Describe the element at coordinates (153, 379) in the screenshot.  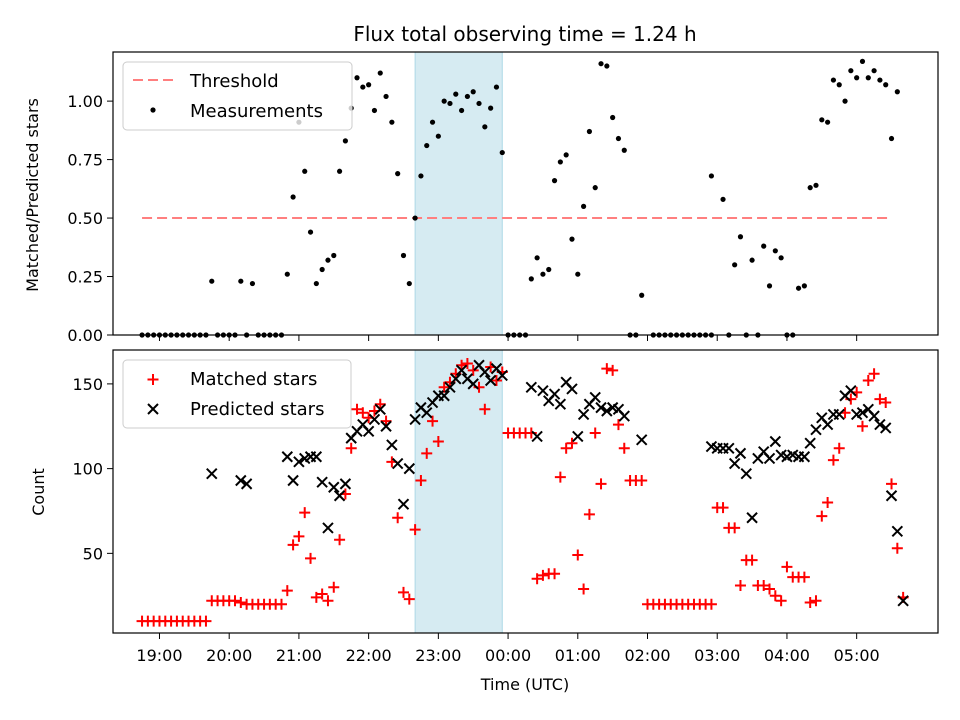
I see `legend-matched-swatch` at that location.